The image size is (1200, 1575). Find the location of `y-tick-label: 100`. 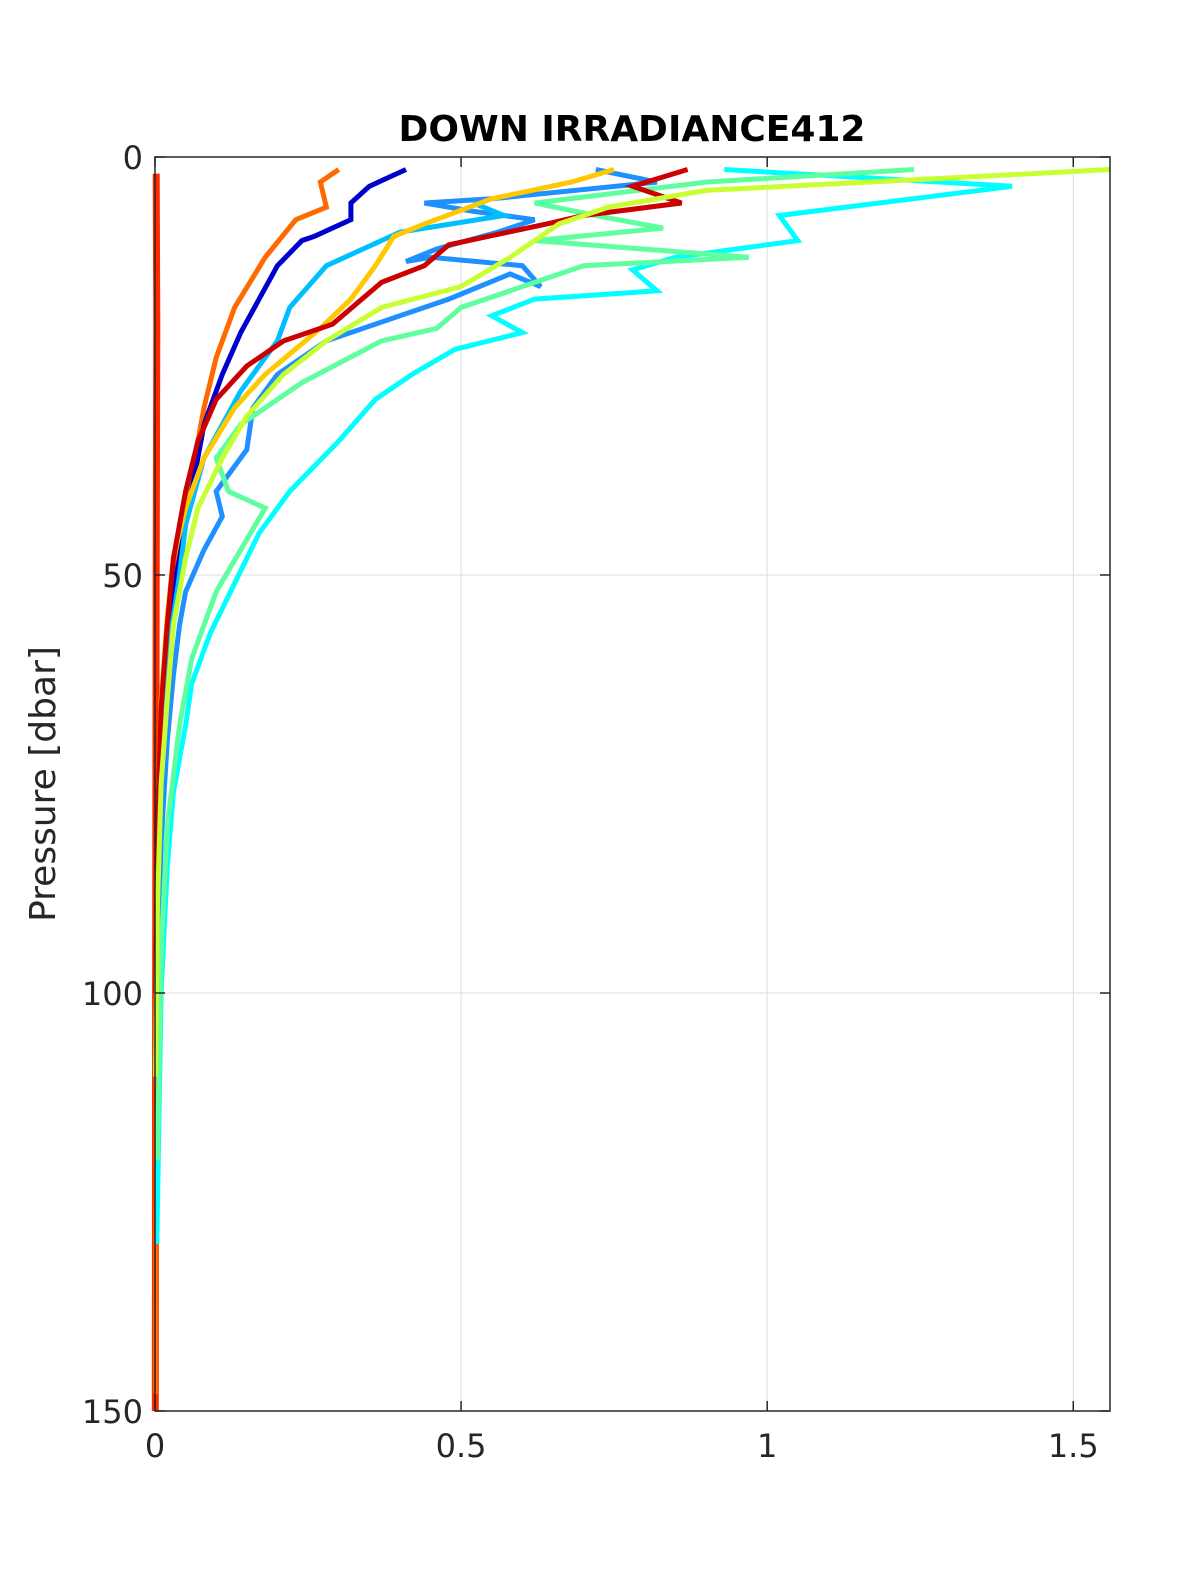

y-tick-label: 100 is located at coordinates (112, 994).